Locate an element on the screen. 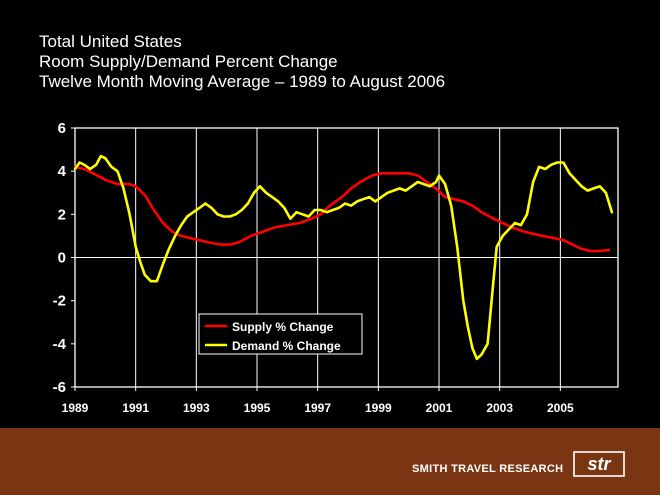 This screenshot has height=495, width=660. legend-box is located at coordinates (280, 334).